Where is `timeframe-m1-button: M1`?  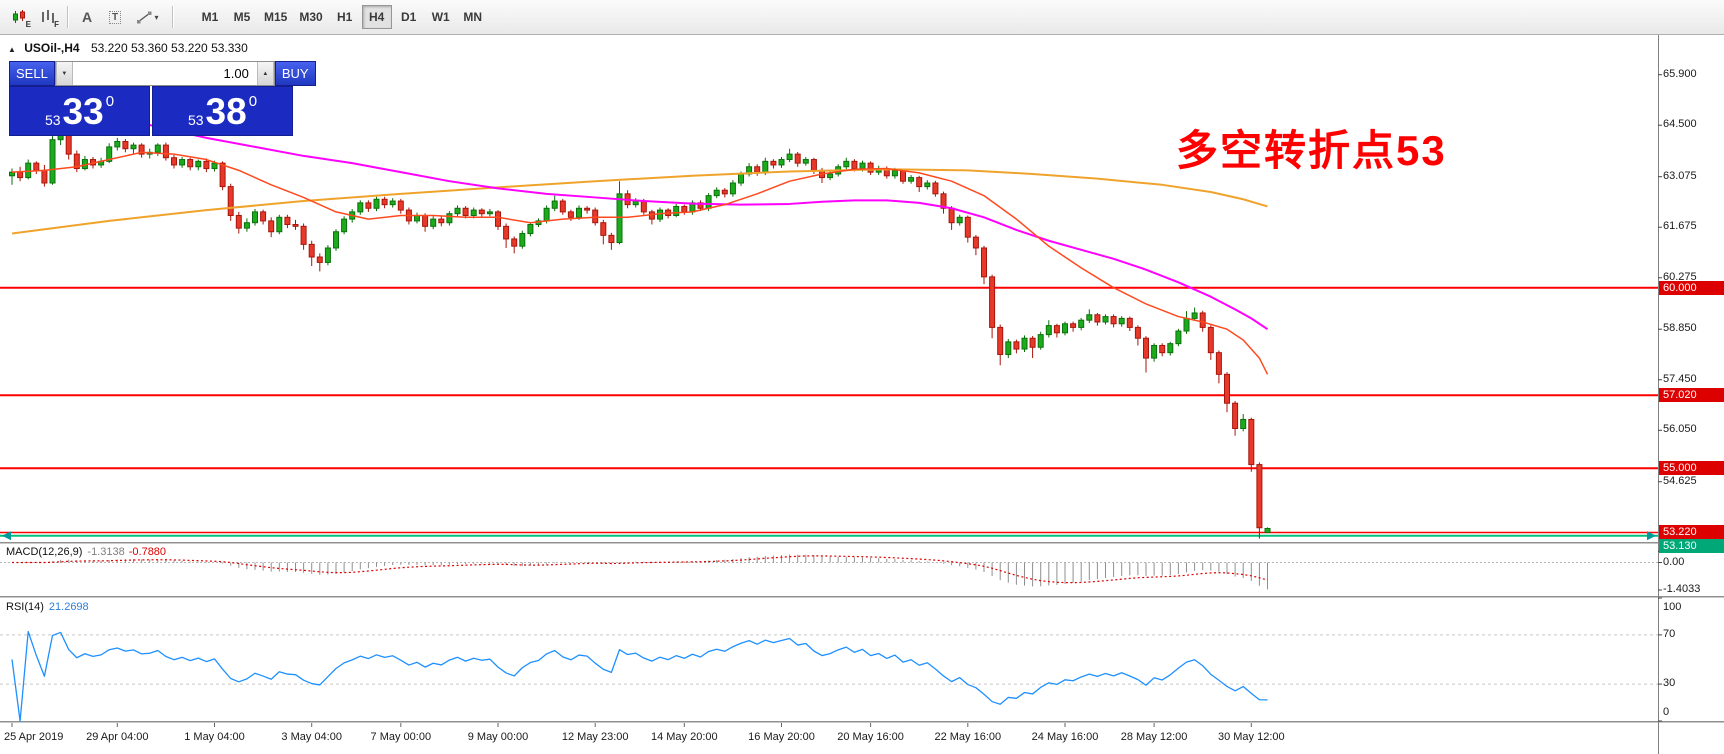
timeframe-m1-button: M1 is located at coordinates (210, 17).